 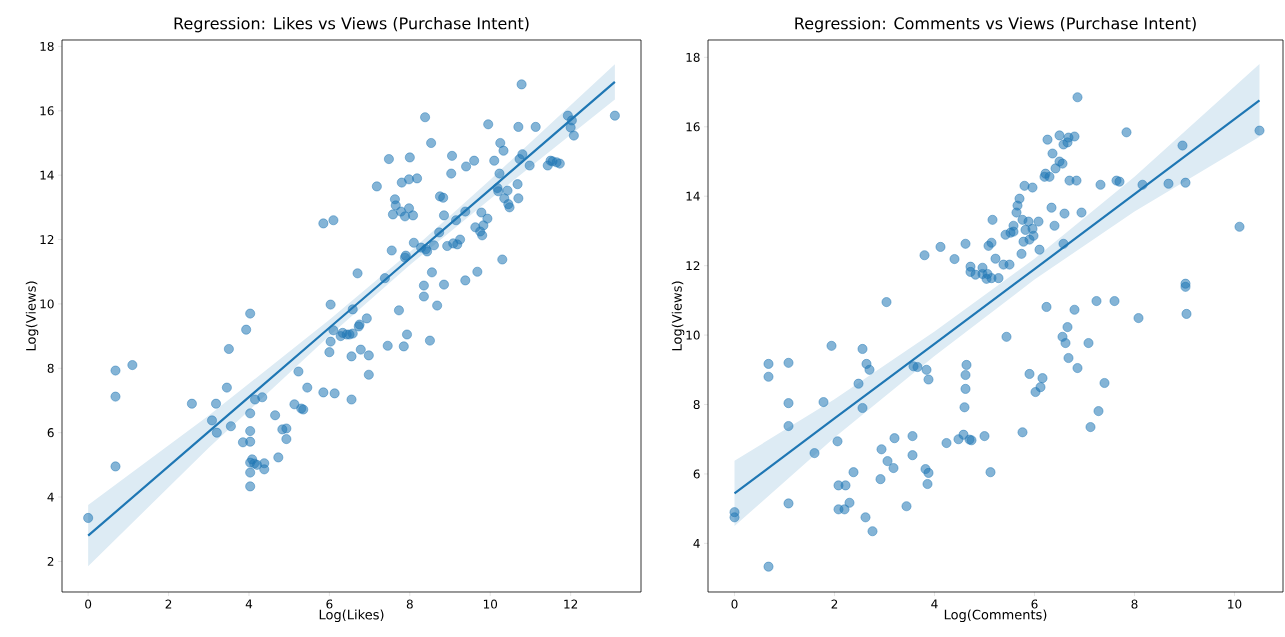 I want to click on chart-title: Regression: Likes vs Views (Purchase Intent), so click(x=351, y=24).